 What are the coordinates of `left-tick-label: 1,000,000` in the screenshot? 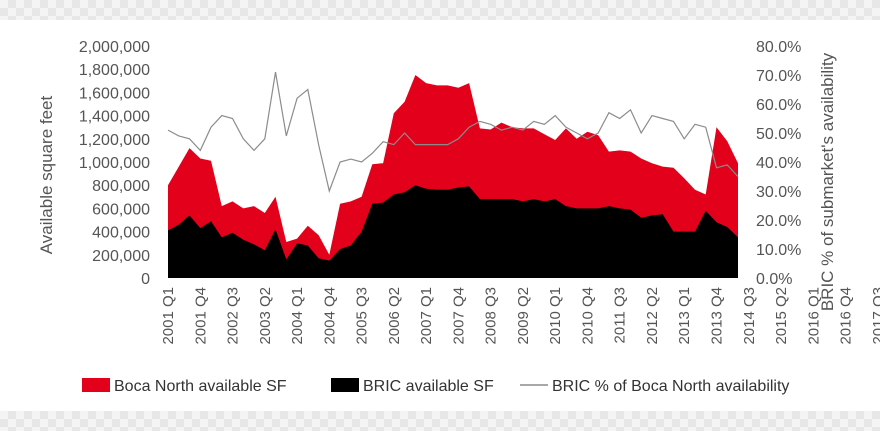 It's located at (114, 163).